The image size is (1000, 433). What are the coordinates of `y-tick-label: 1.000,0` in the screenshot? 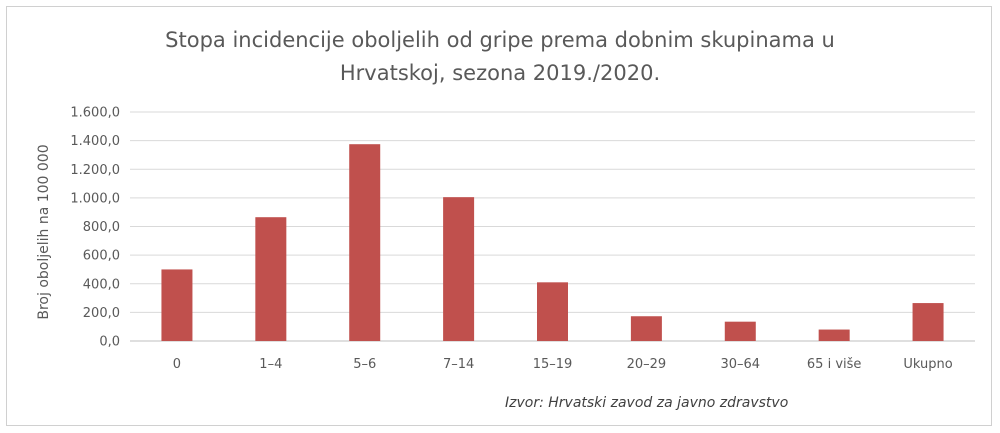 It's located at (95, 198).